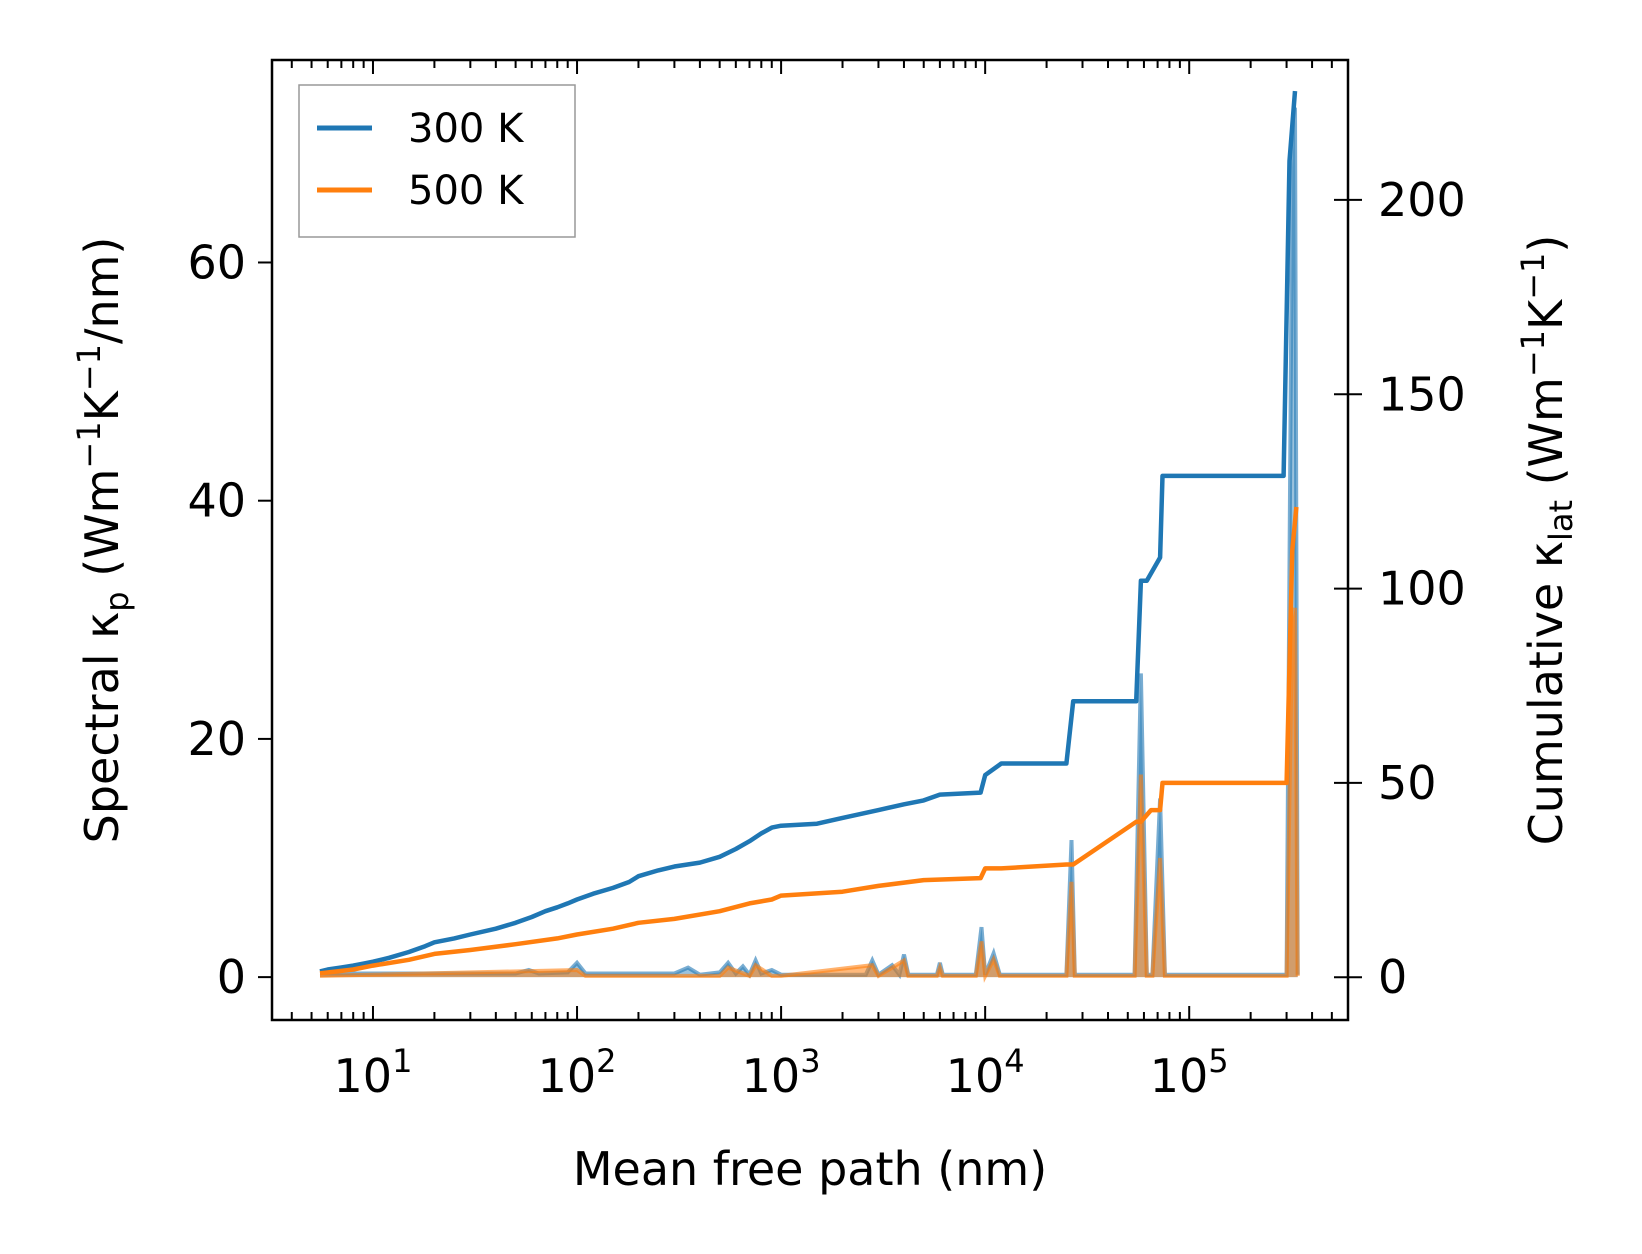  What do you see at coordinates (1014, 1061) in the screenshot?
I see `x-tick-label-exp: 4` at bounding box center [1014, 1061].